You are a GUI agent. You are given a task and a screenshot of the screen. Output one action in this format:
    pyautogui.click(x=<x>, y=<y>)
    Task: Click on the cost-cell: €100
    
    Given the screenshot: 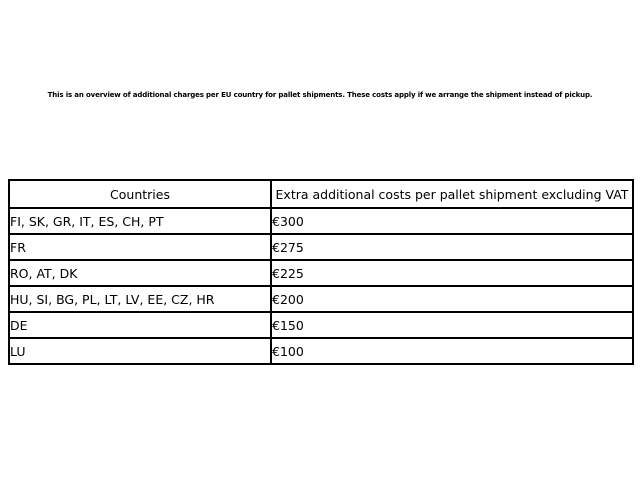 What is the action you would take?
    pyautogui.click(x=452, y=351)
    